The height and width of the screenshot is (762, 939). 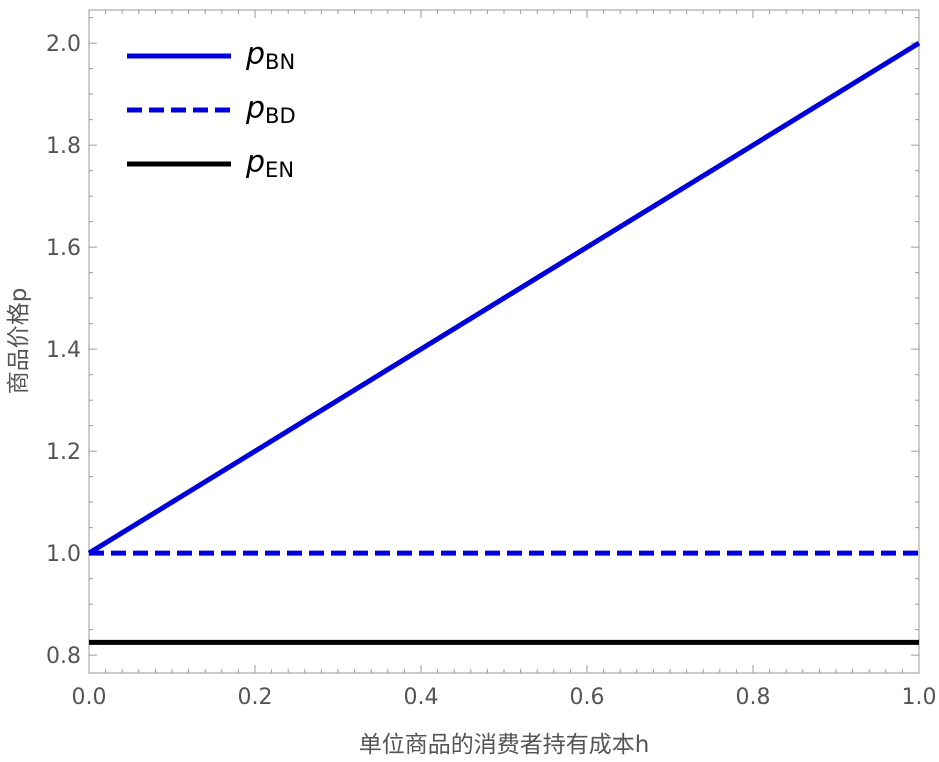 What do you see at coordinates (63, 350) in the screenshot?
I see `y-tick-label: 1.4` at bounding box center [63, 350].